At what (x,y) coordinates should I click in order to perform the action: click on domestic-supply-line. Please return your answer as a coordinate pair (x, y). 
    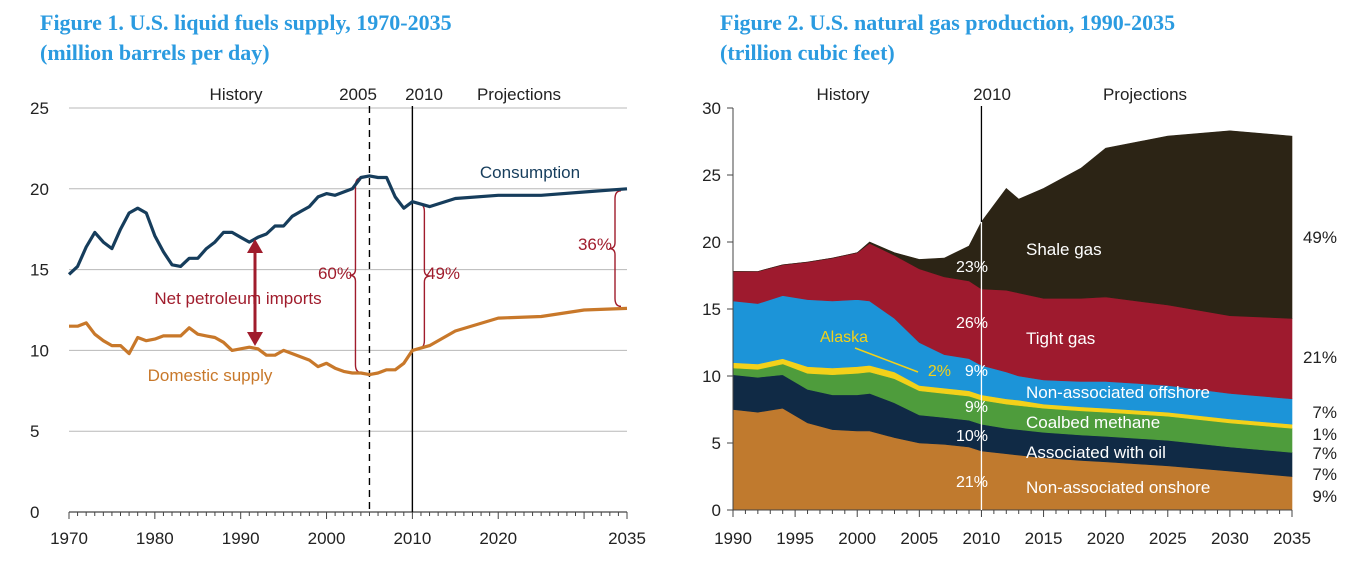
    Looking at the image, I should click on (348, 341).